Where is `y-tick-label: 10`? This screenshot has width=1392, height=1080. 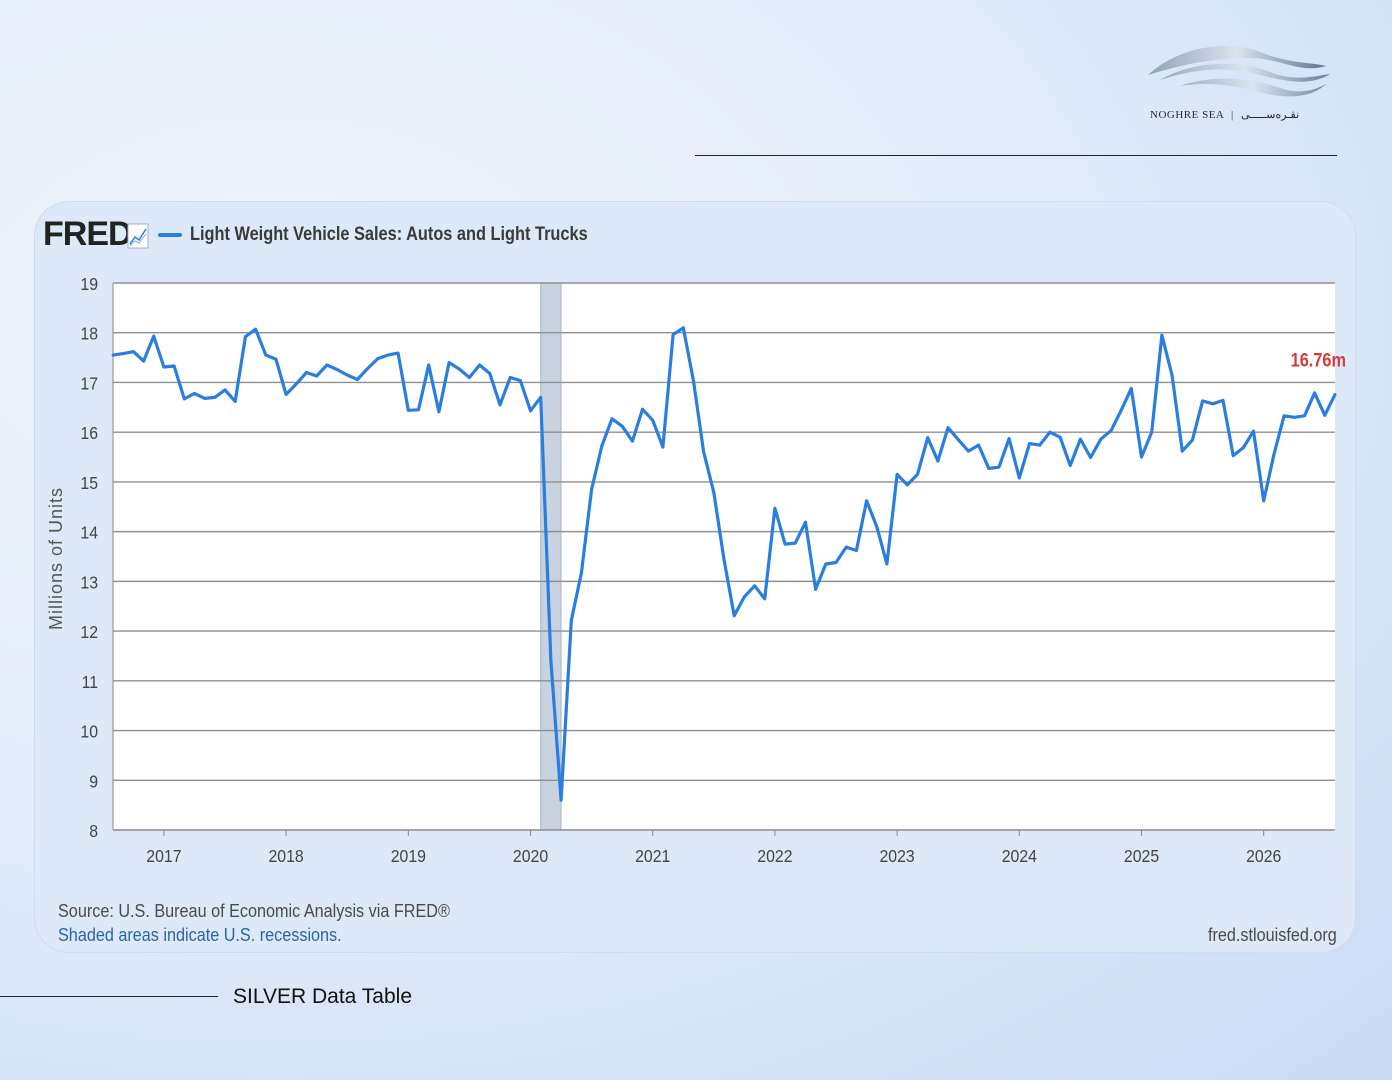
y-tick-label: 10 is located at coordinates (89, 732).